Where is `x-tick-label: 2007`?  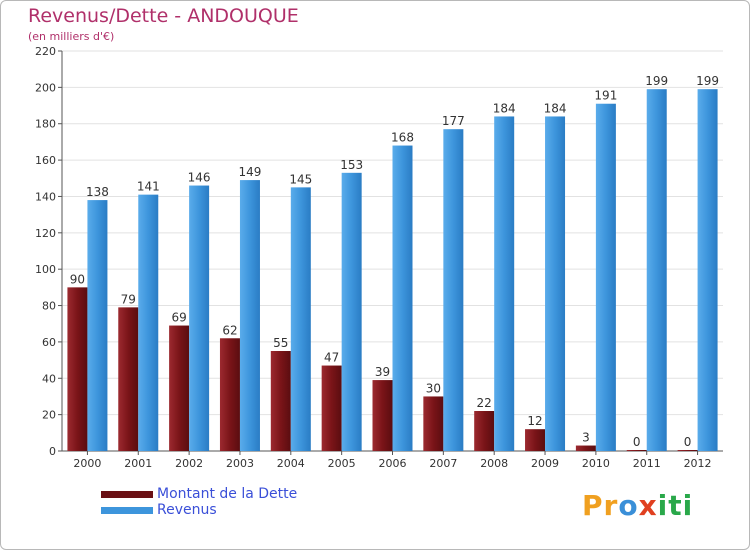 x-tick-label: 2007 is located at coordinates (443, 463).